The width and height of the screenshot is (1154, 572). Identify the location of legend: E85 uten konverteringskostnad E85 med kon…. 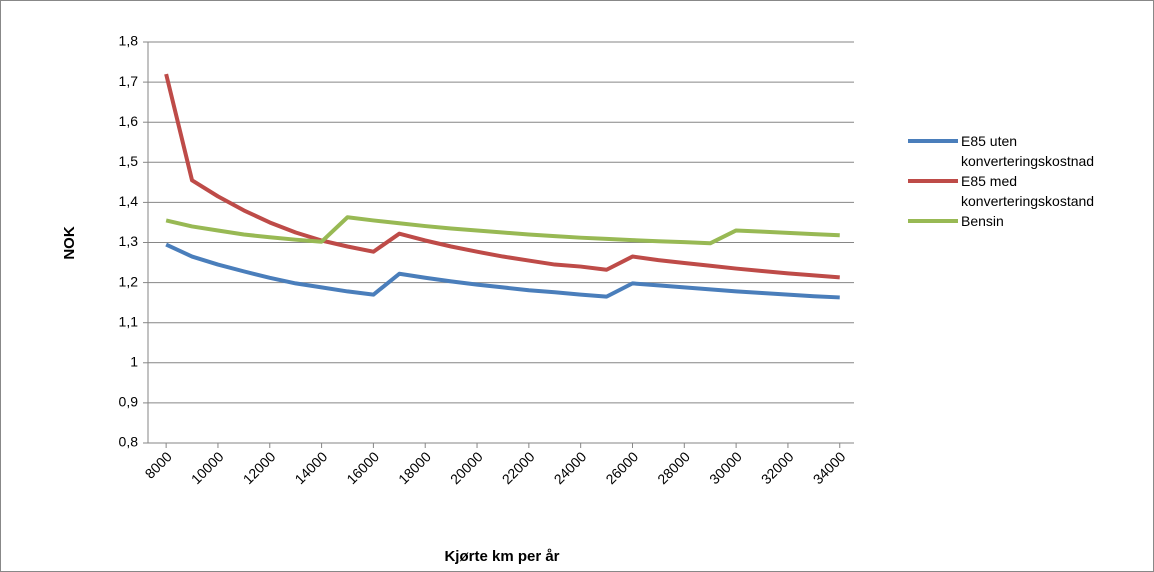
(1024, 181).